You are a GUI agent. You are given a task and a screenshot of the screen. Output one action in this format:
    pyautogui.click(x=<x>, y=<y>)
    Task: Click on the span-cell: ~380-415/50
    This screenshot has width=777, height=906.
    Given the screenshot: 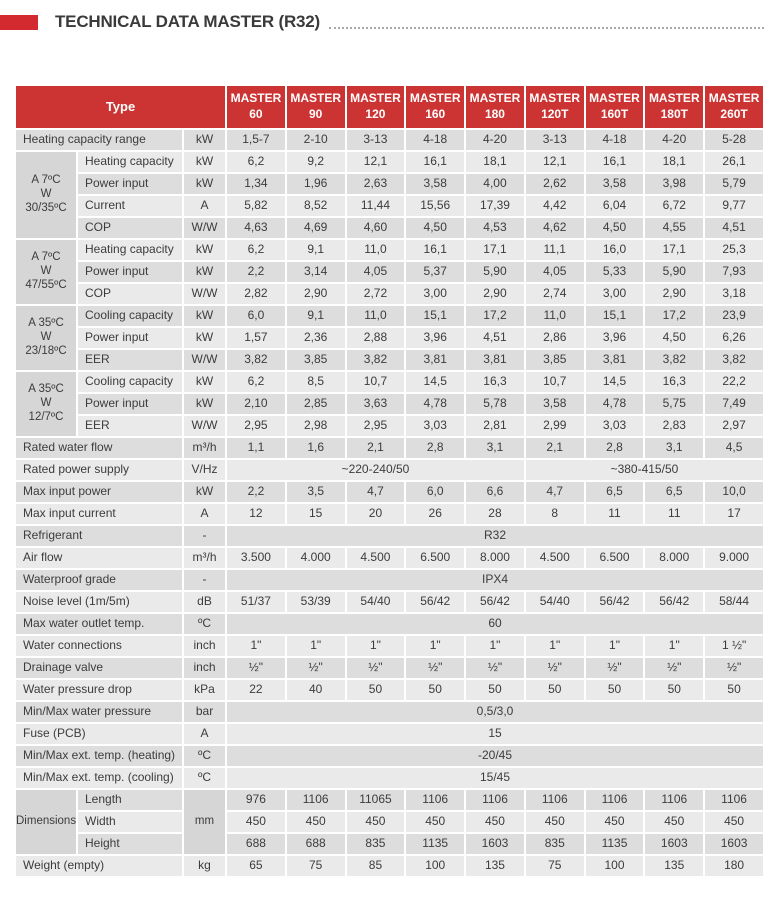 What is the action you would take?
    pyautogui.click(x=644, y=470)
    